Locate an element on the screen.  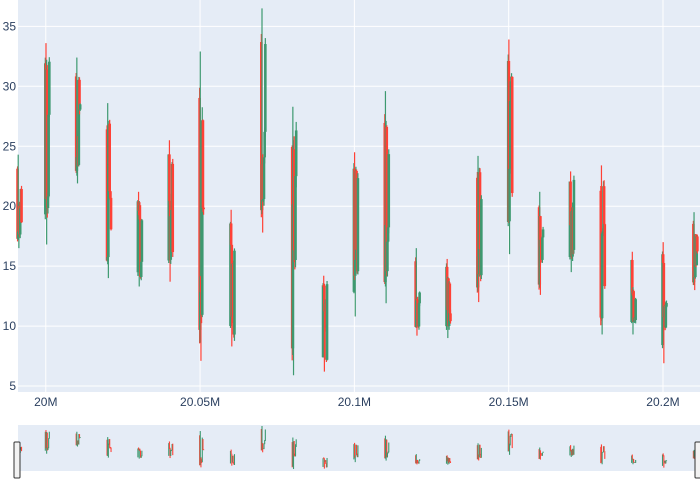
range-slider-preview is located at coordinates (357, 447).